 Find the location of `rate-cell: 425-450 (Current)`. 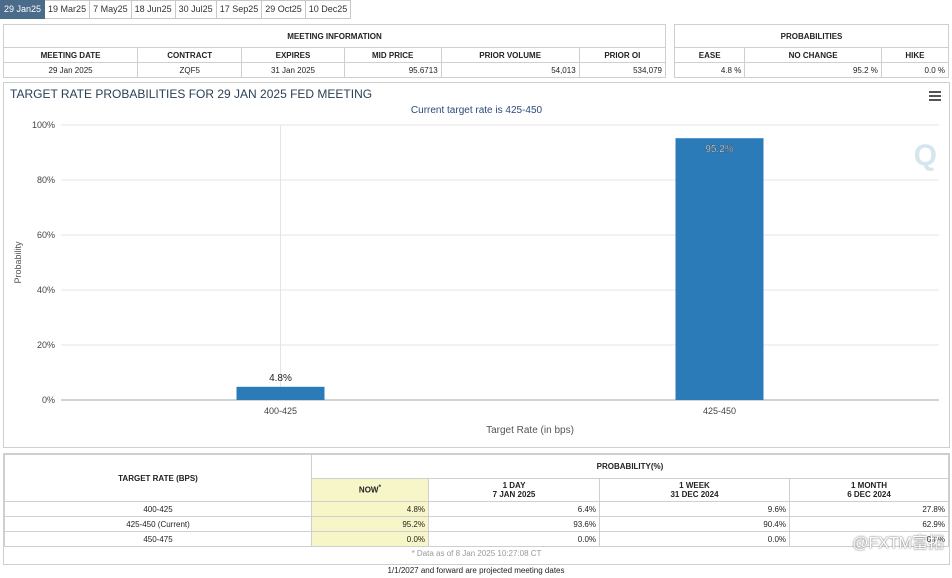

rate-cell: 425-450 (Current) is located at coordinates (158, 524).